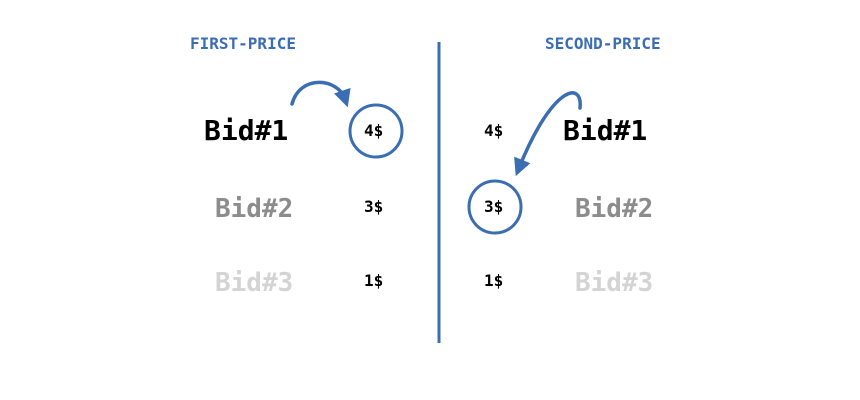 This screenshot has height=400, width=860. I want to click on first-price-bid-1: Bid#1, so click(246, 130).